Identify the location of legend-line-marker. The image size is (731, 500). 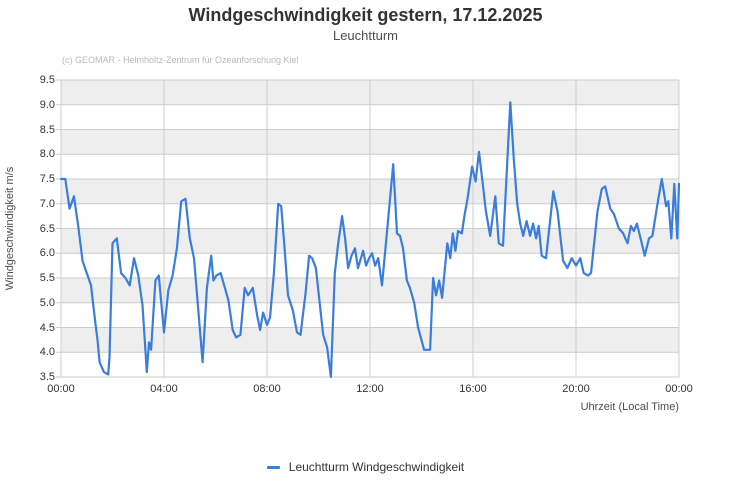
(273, 467).